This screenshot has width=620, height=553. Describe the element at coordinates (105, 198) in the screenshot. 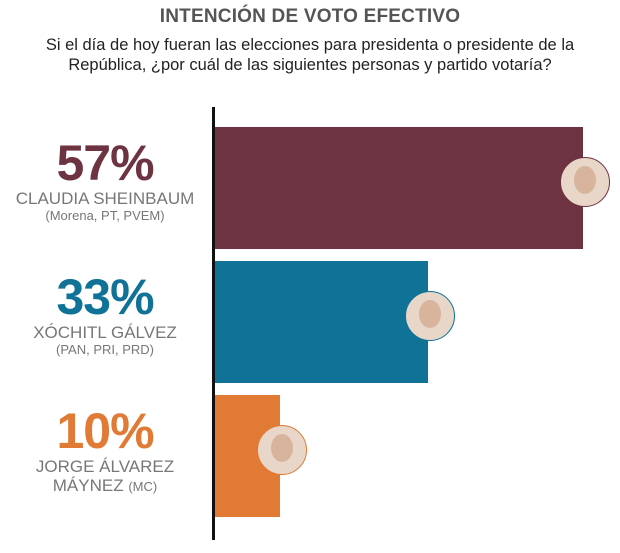

I see `candidate-name: CLAUDIA SHEINBAUM` at that location.